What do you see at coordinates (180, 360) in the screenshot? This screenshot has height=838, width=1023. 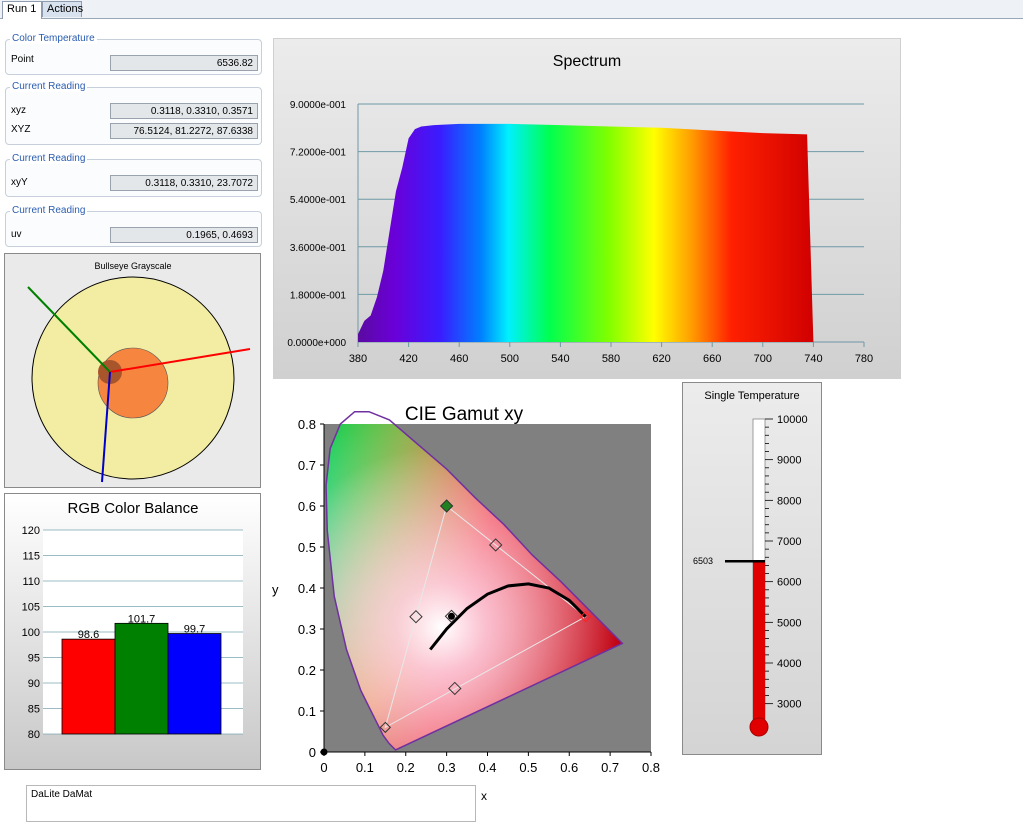 I see `bullseye-red-vector` at bounding box center [180, 360].